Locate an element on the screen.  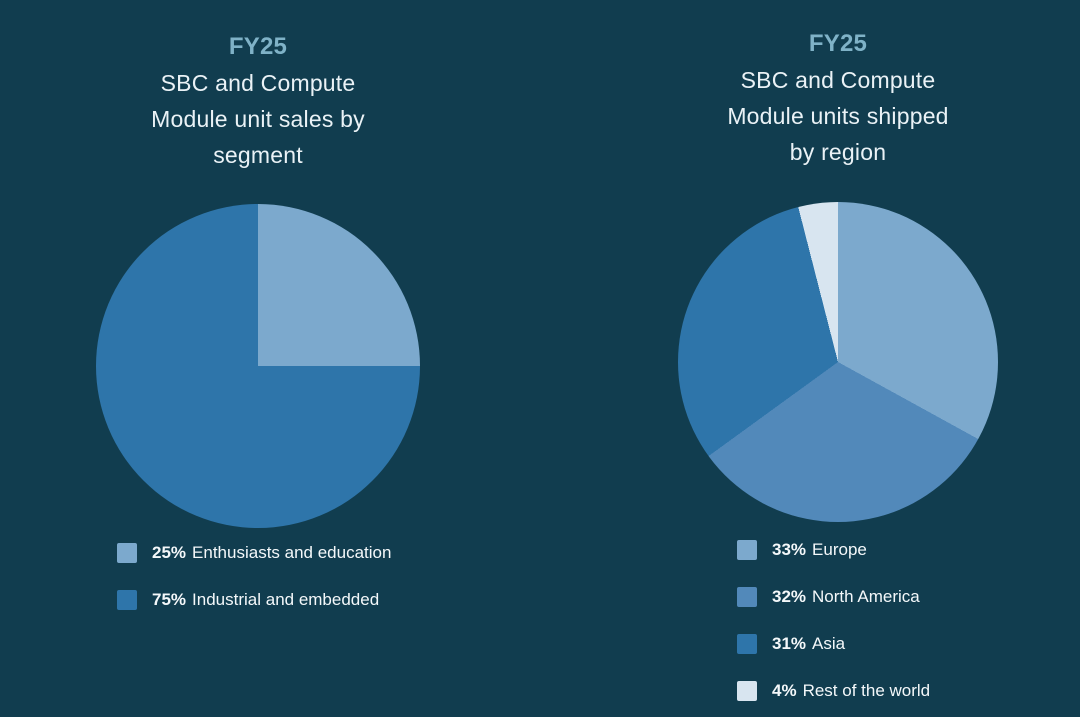
region-fiscal-year-label: FY25 is located at coordinates (838, 43).